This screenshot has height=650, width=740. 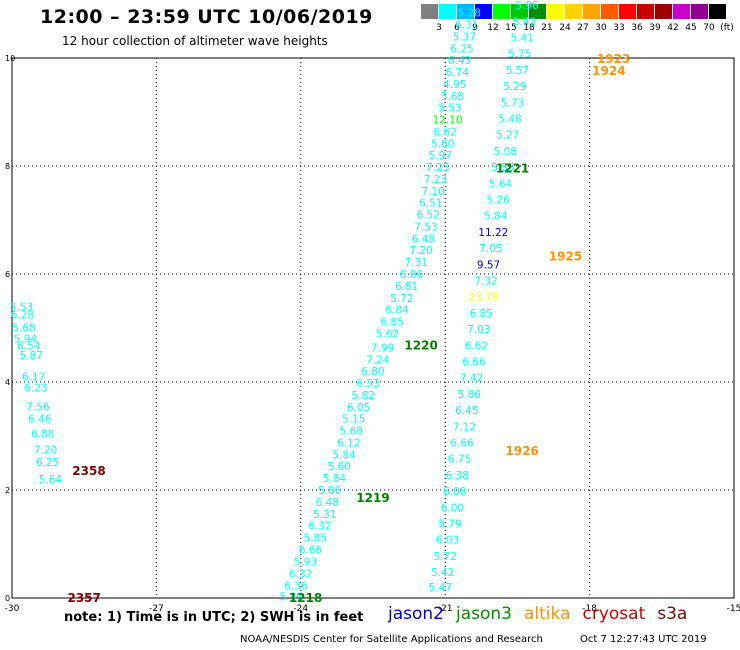 What do you see at coordinates (522, 451) in the screenshot?
I see `time-label: 1926` at bounding box center [522, 451].